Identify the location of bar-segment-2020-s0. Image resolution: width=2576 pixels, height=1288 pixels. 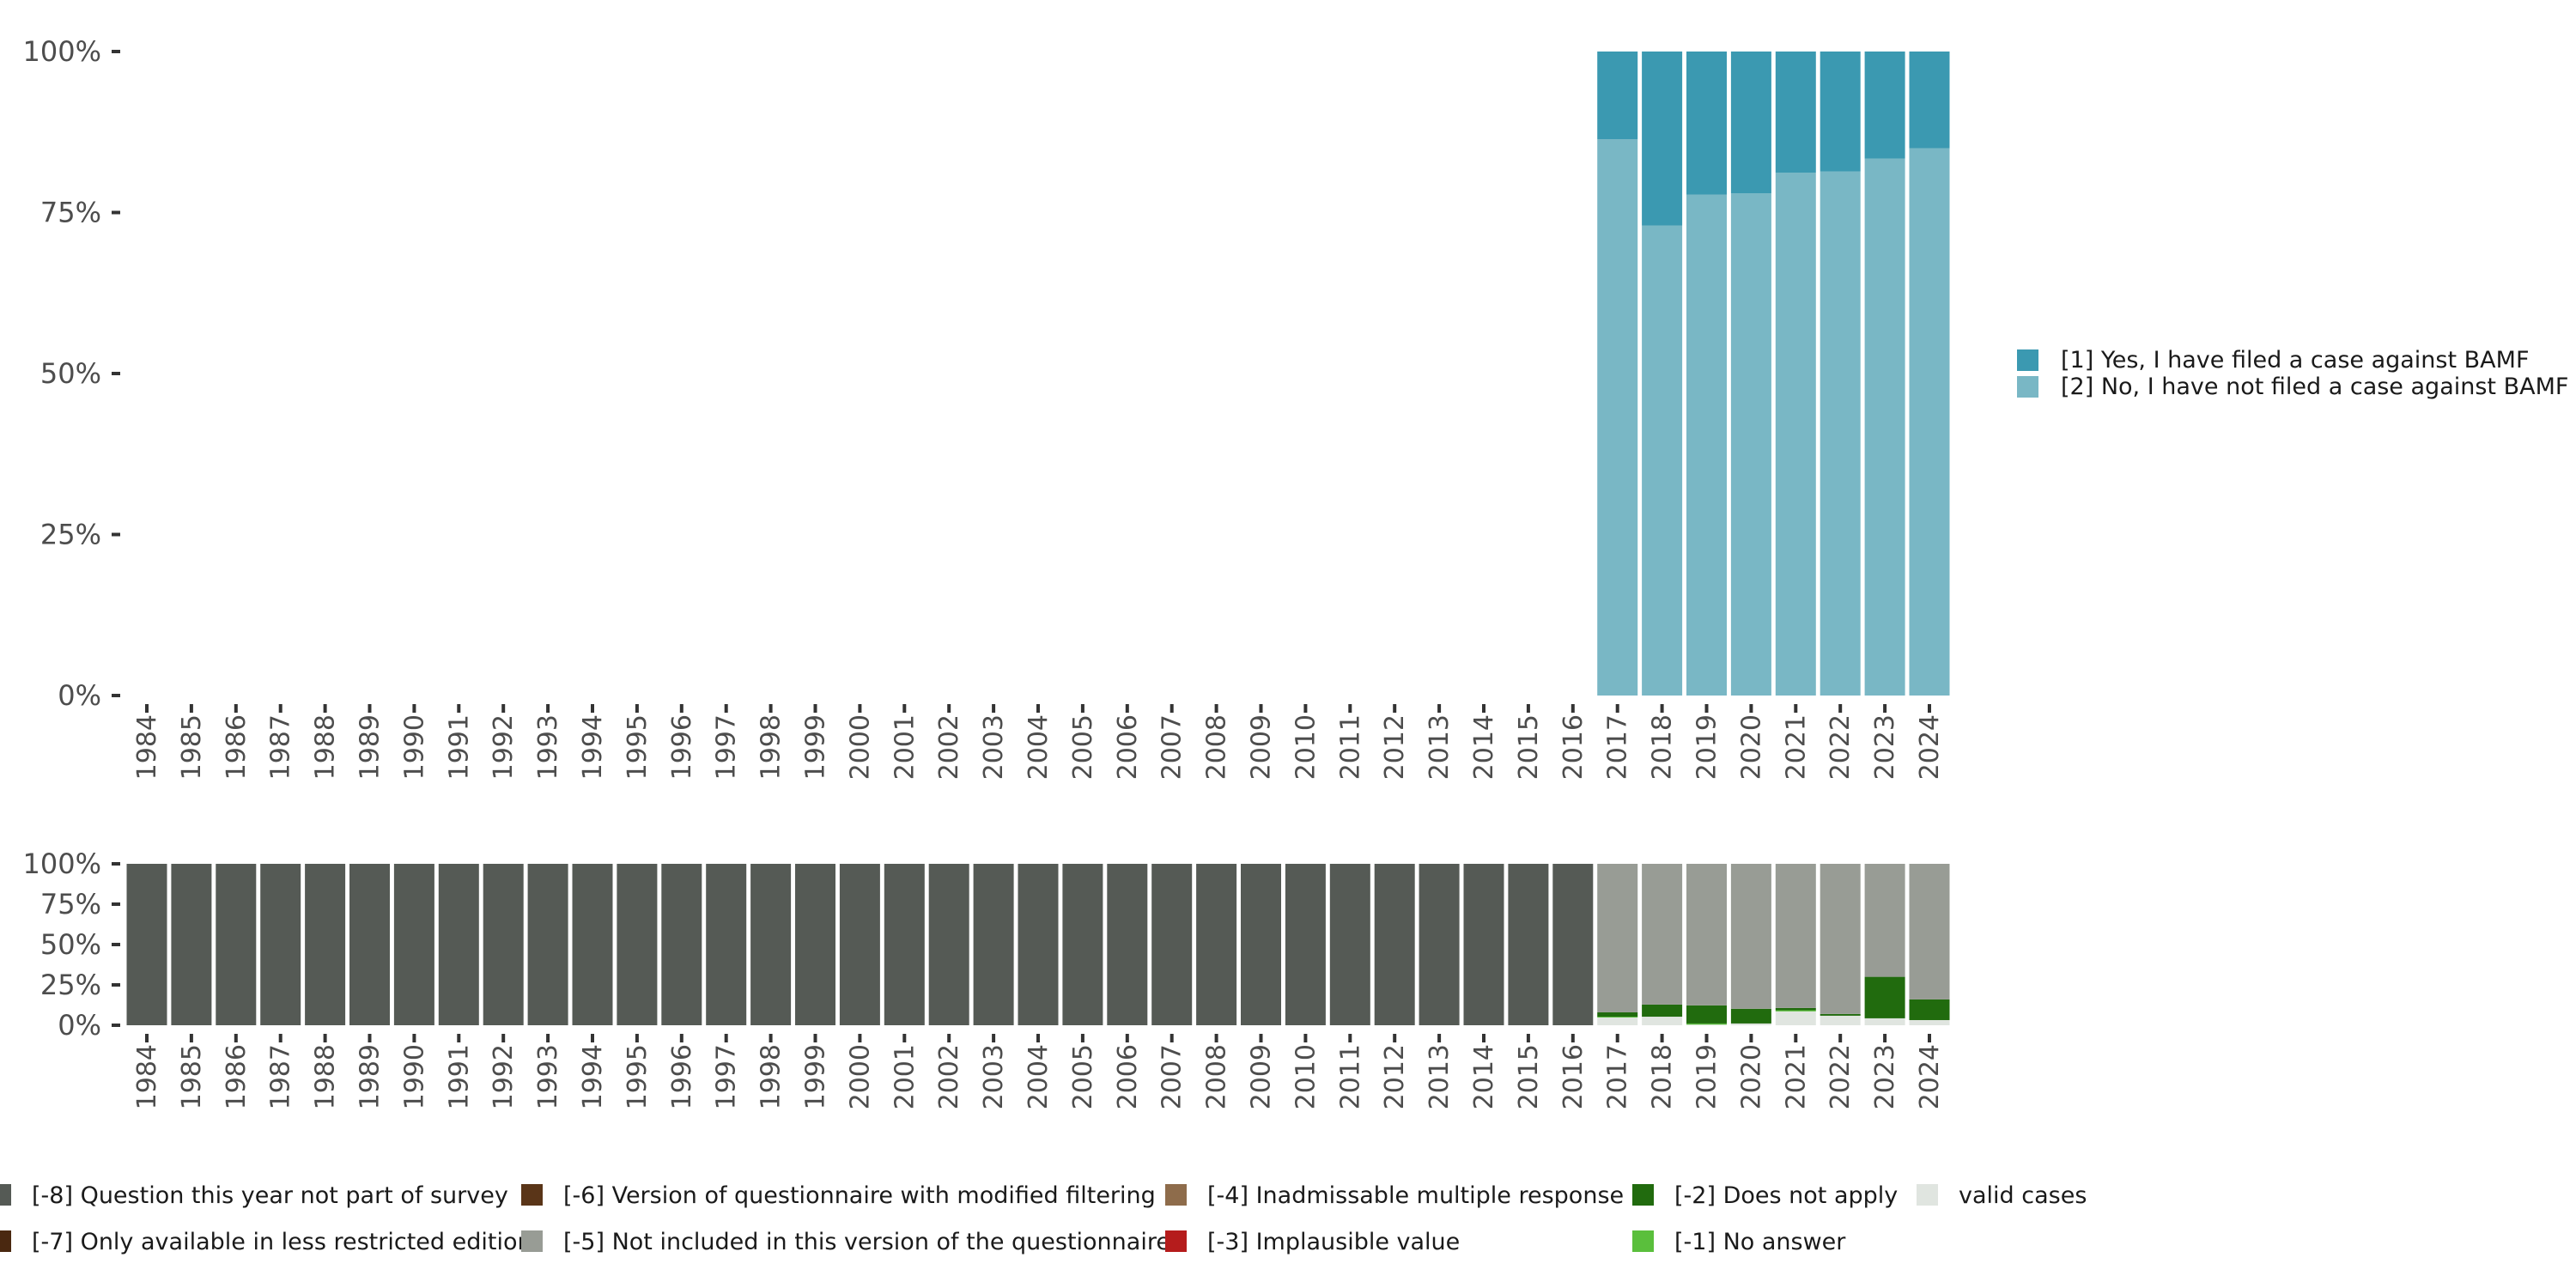
(1751, 444).